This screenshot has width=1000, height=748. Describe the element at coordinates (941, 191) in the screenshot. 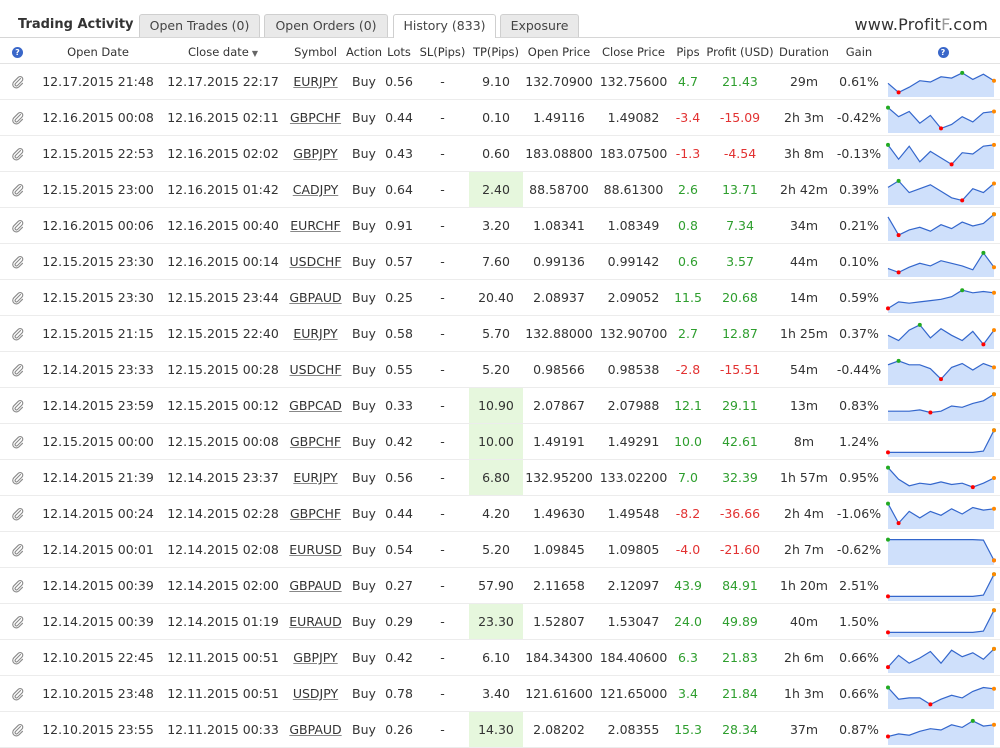

I see `sparkline-chart` at that location.